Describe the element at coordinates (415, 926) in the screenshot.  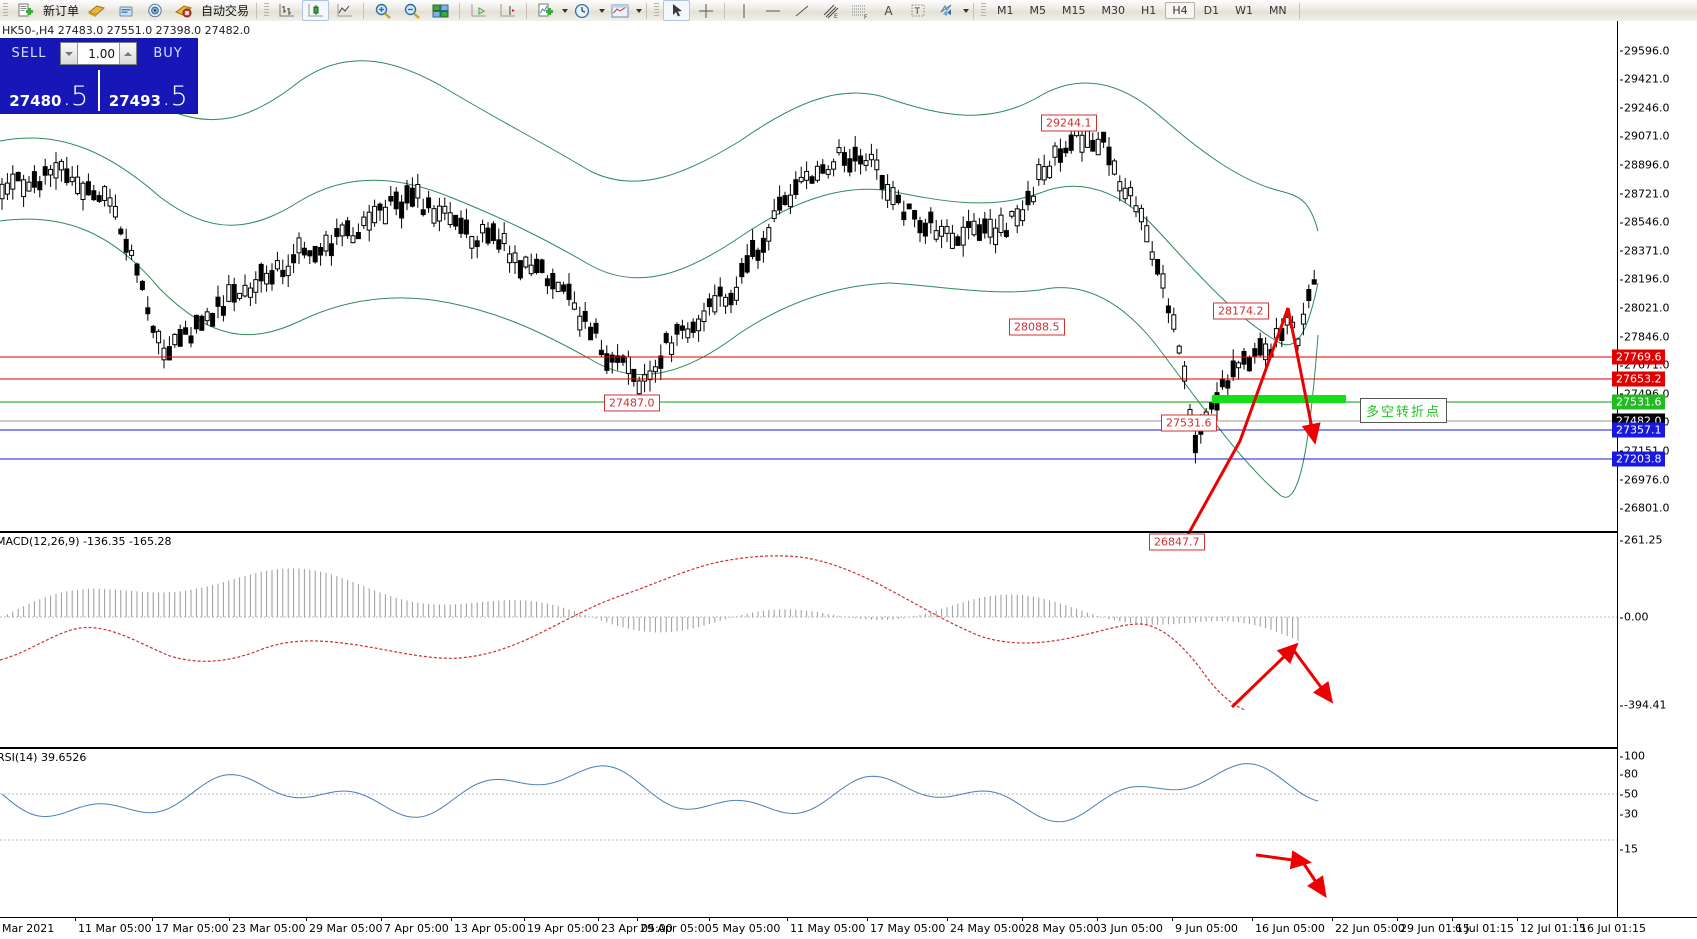
I see `time-tick-5: 7 Apr 05:00` at that location.